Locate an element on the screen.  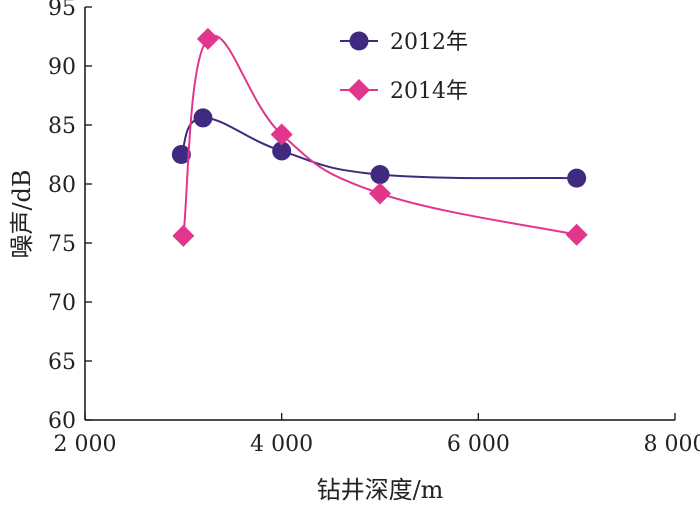
y-tick-label: 80 is located at coordinates (62, 185).